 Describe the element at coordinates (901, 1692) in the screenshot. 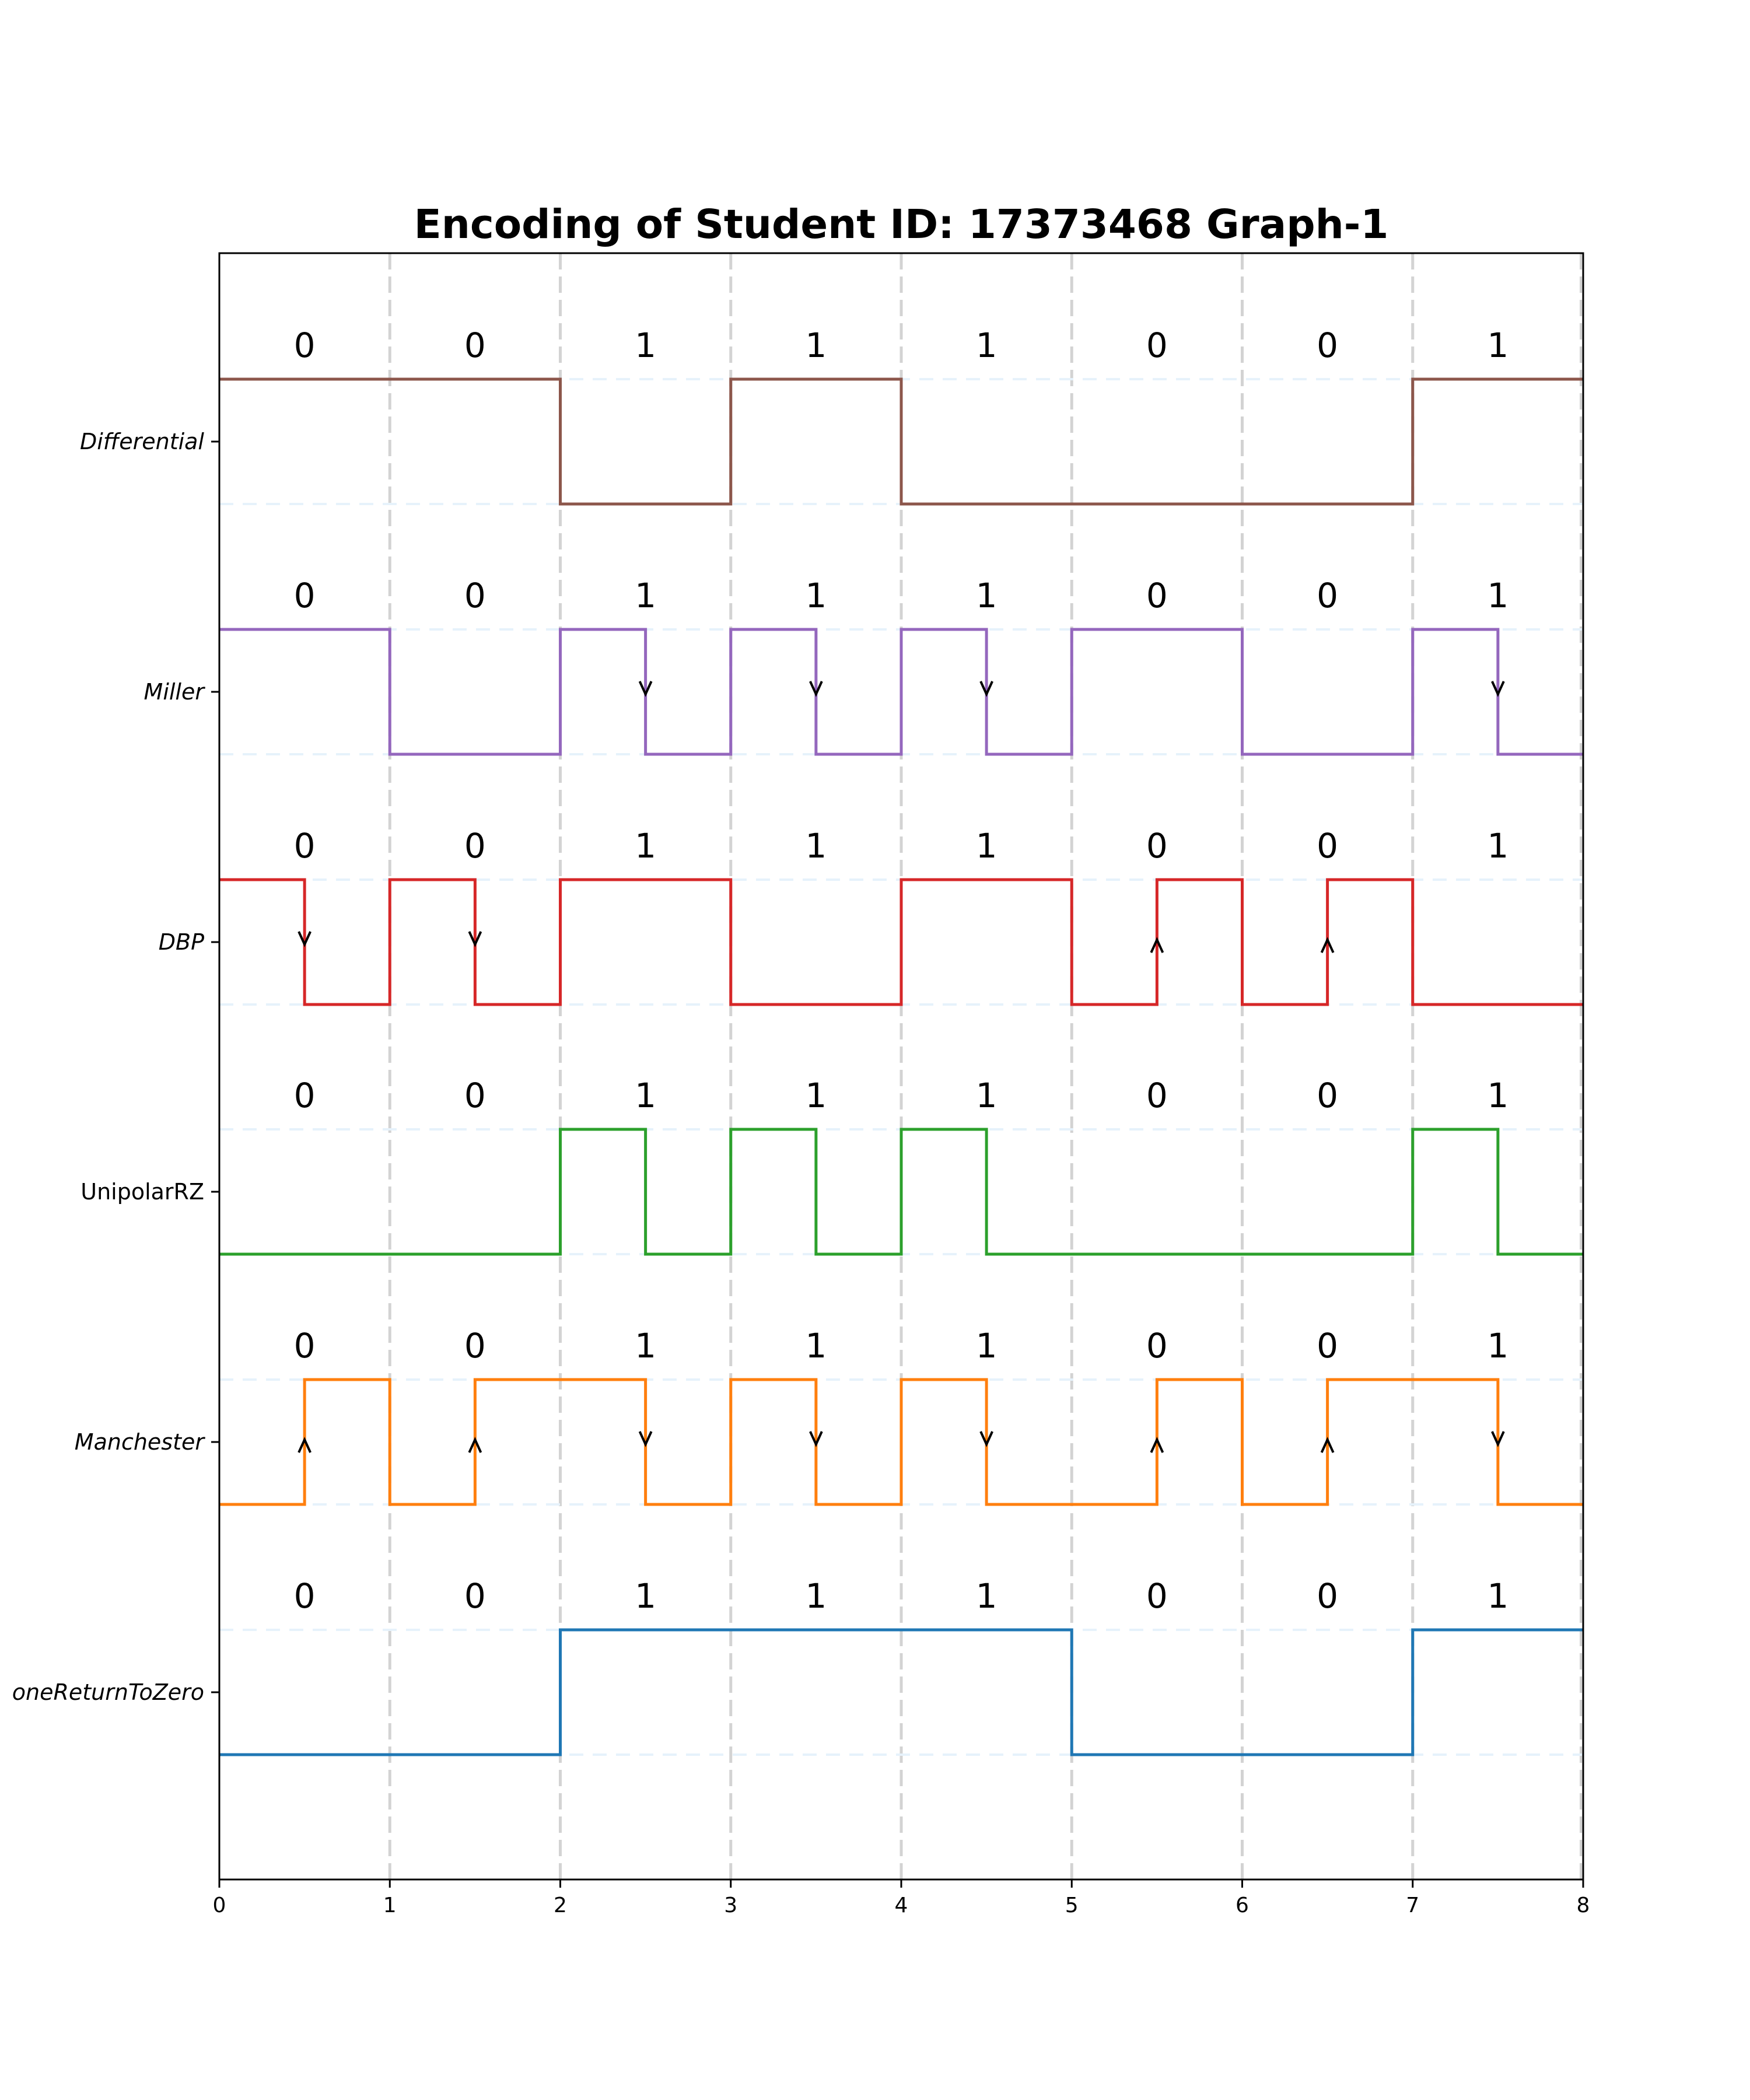

I see `waveform-nonereturntozero` at that location.